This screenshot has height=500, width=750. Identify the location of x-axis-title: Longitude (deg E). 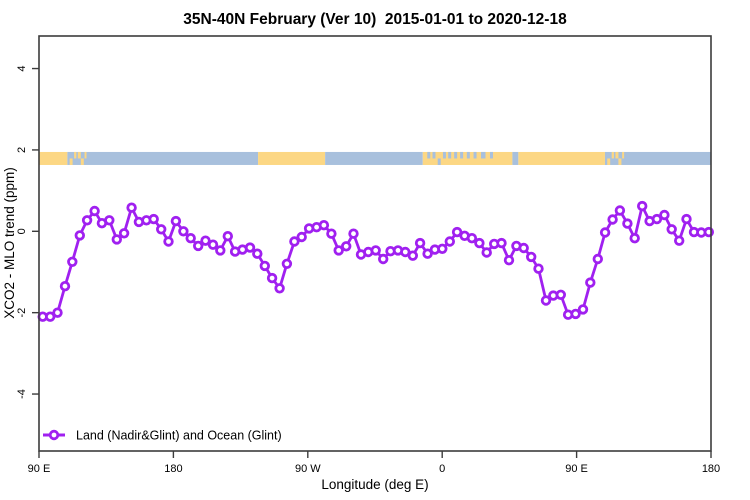
(374, 484).